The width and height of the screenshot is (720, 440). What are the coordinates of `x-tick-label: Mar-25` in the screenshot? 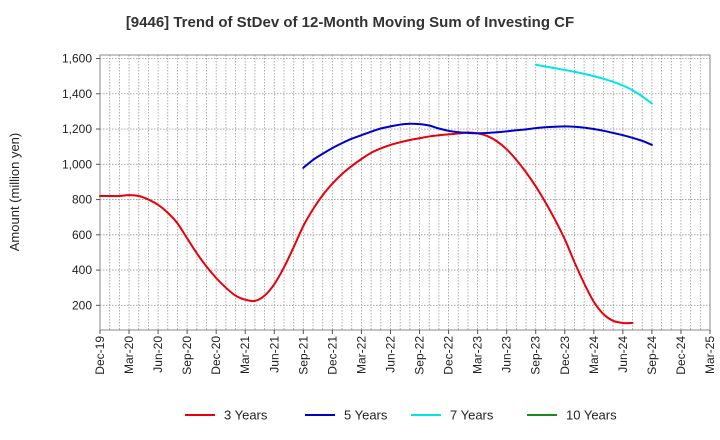 It's located at (710, 355).